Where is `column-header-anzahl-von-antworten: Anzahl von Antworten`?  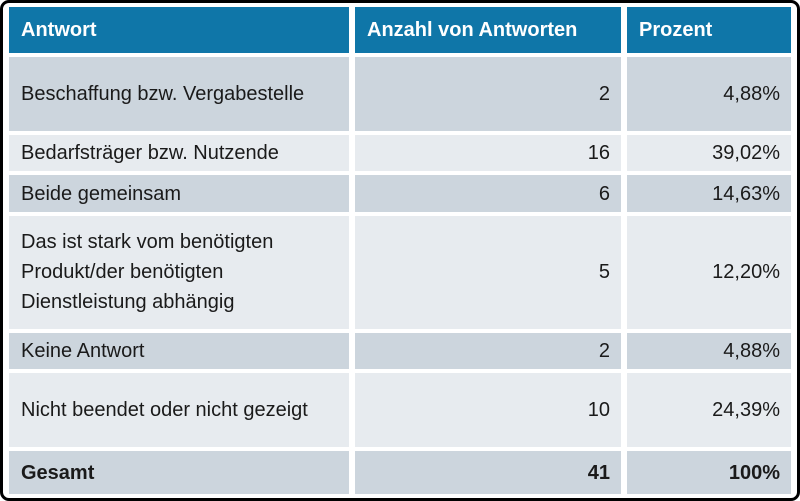 column-header-anzahl-von-antworten: Anzahl von Antworten is located at coordinates (488, 30).